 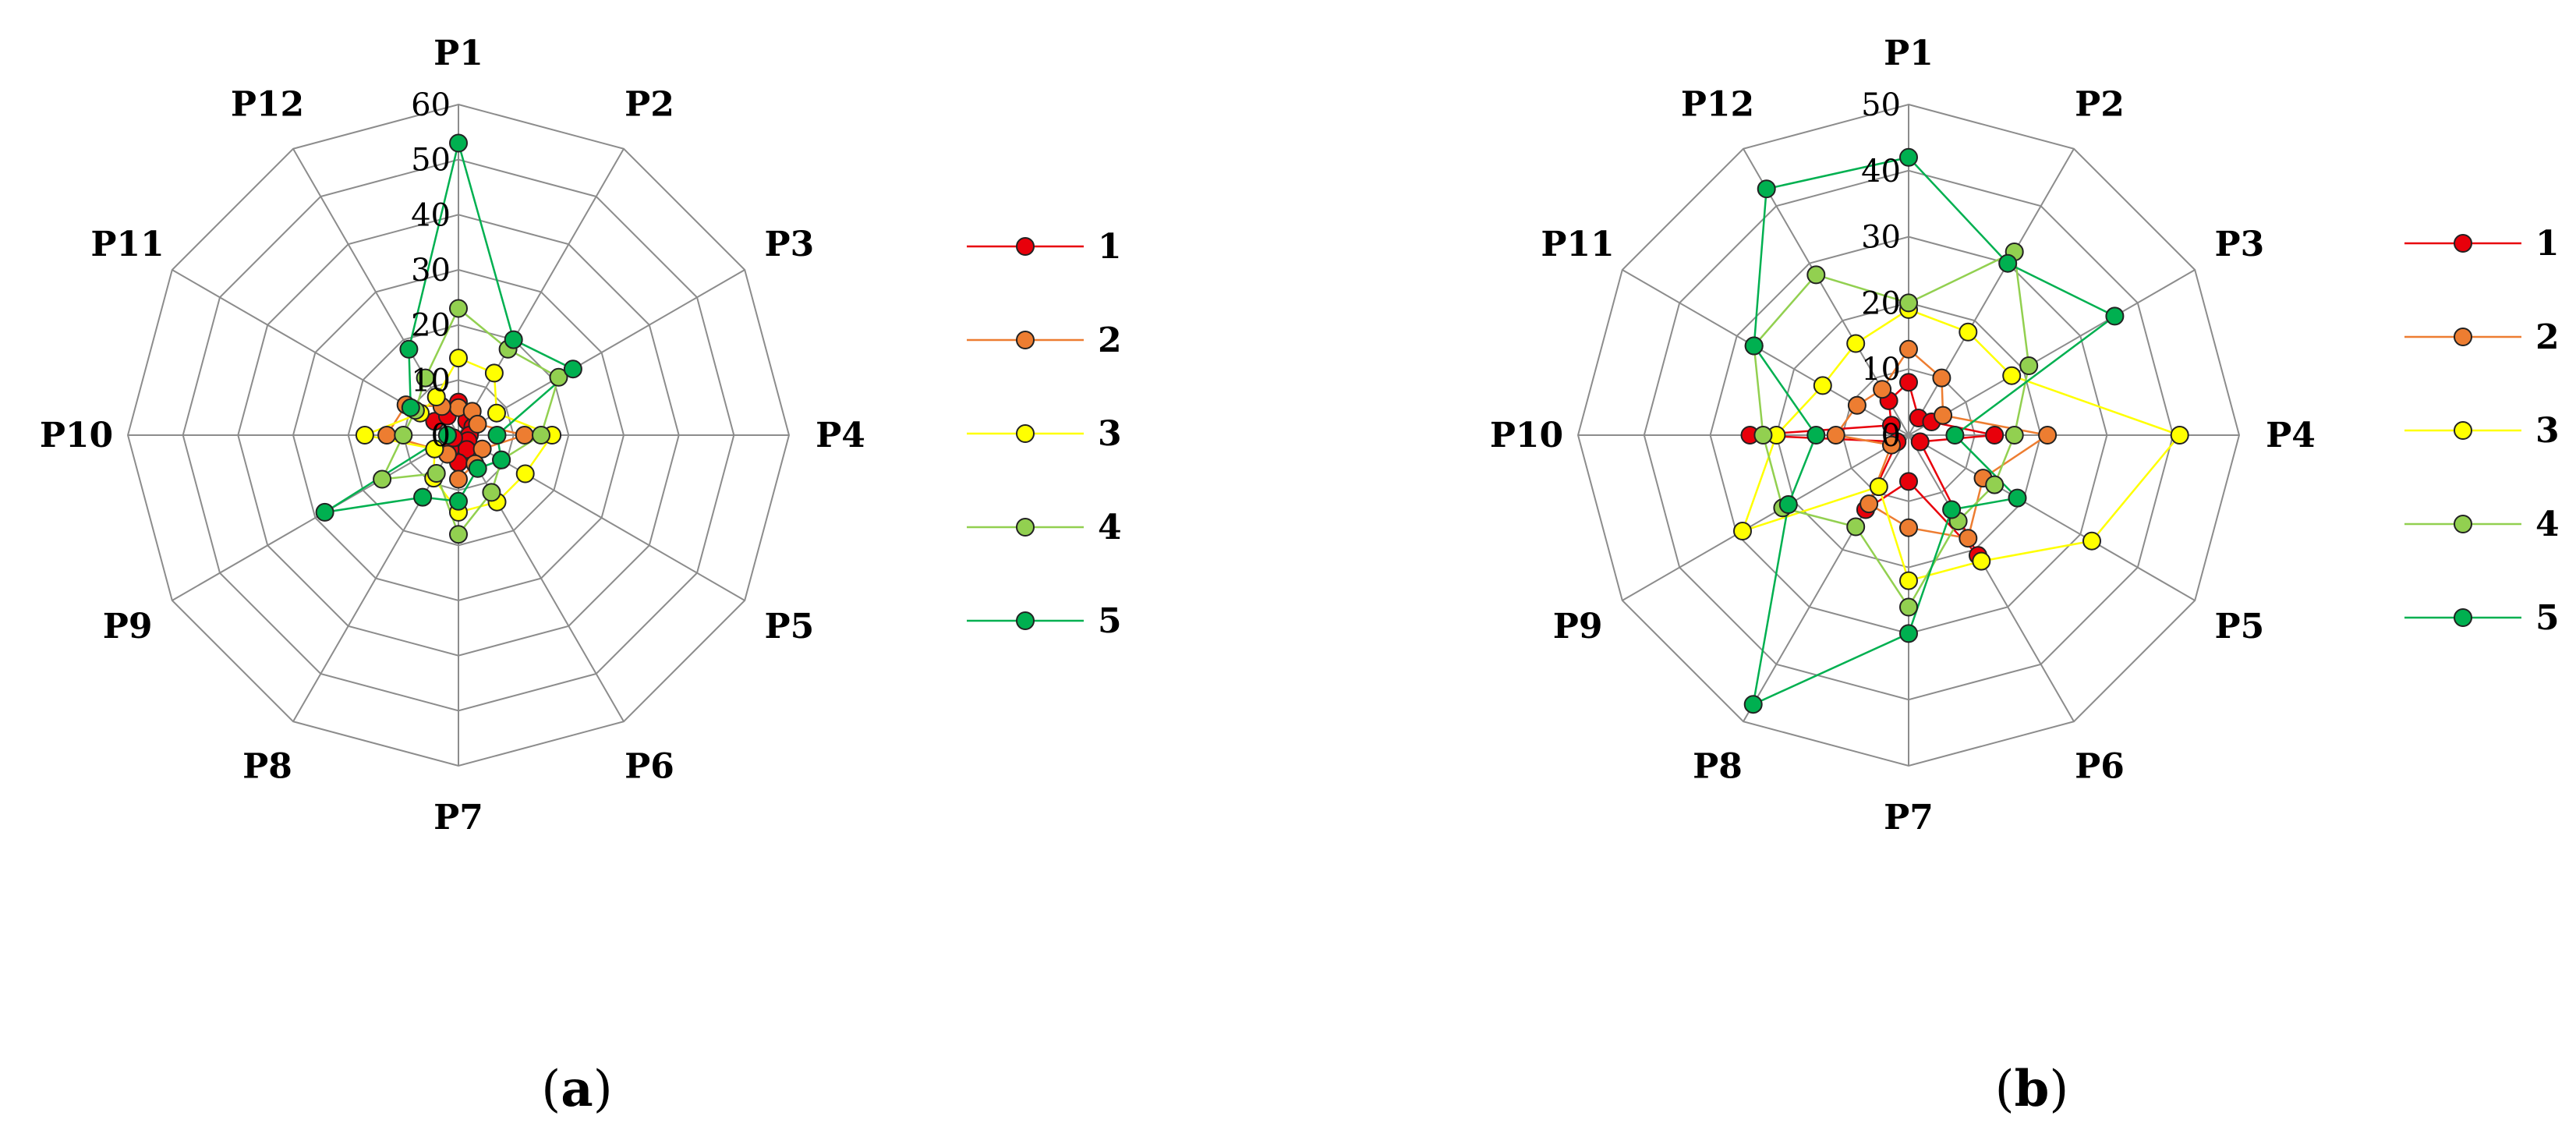 I want to click on series-4-point-p4, so click(x=541, y=435).